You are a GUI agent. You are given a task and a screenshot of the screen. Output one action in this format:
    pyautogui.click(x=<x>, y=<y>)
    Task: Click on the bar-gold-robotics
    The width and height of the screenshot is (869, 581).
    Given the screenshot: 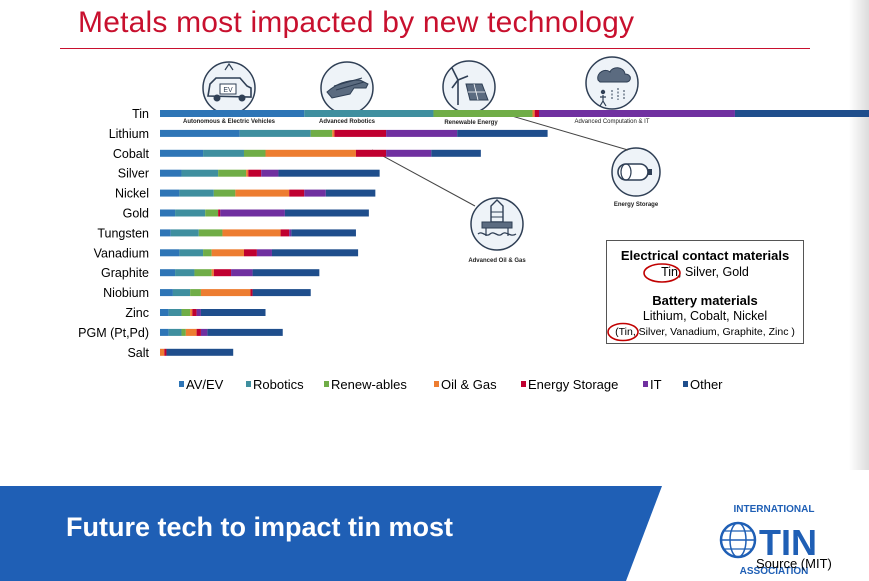 What is the action you would take?
    pyautogui.click(x=190, y=213)
    